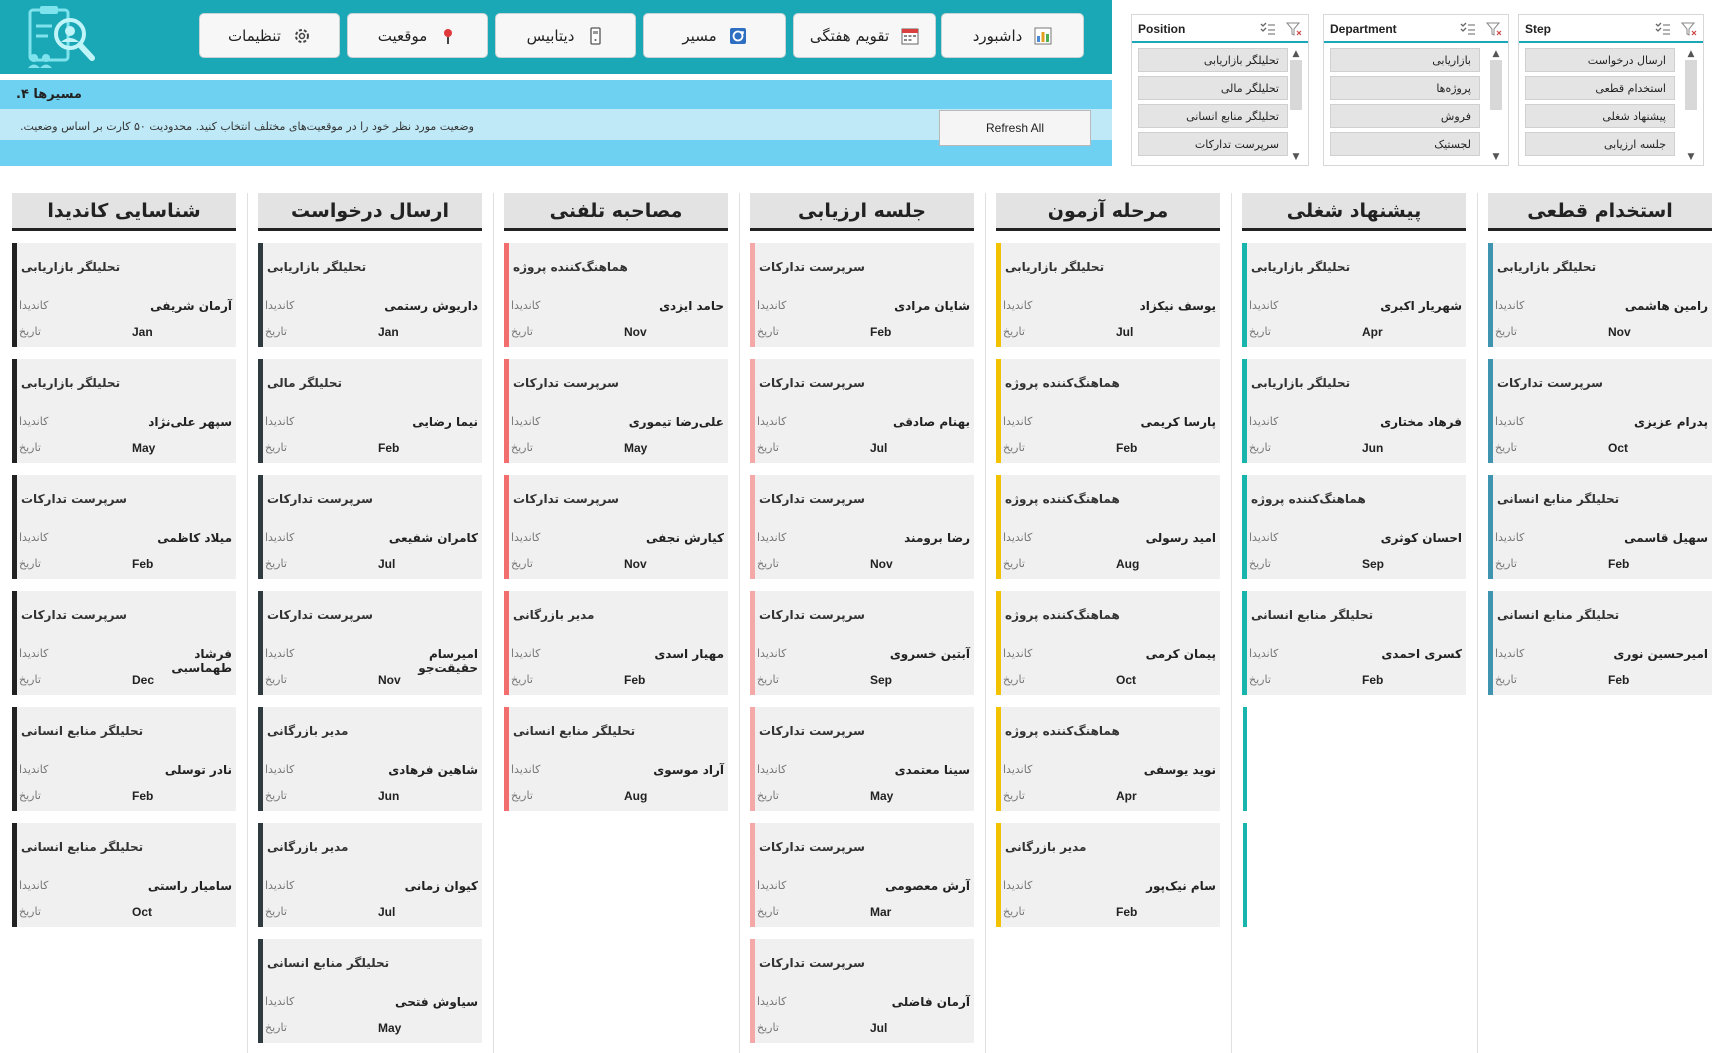 The height and width of the screenshot is (1053, 1712). What do you see at coordinates (616, 643) in the screenshot?
I see `candidate-card: مدیر بازرگانی کاندیدا مهیار اسدی تاریخ Feb` at bounding box center [616, 643].